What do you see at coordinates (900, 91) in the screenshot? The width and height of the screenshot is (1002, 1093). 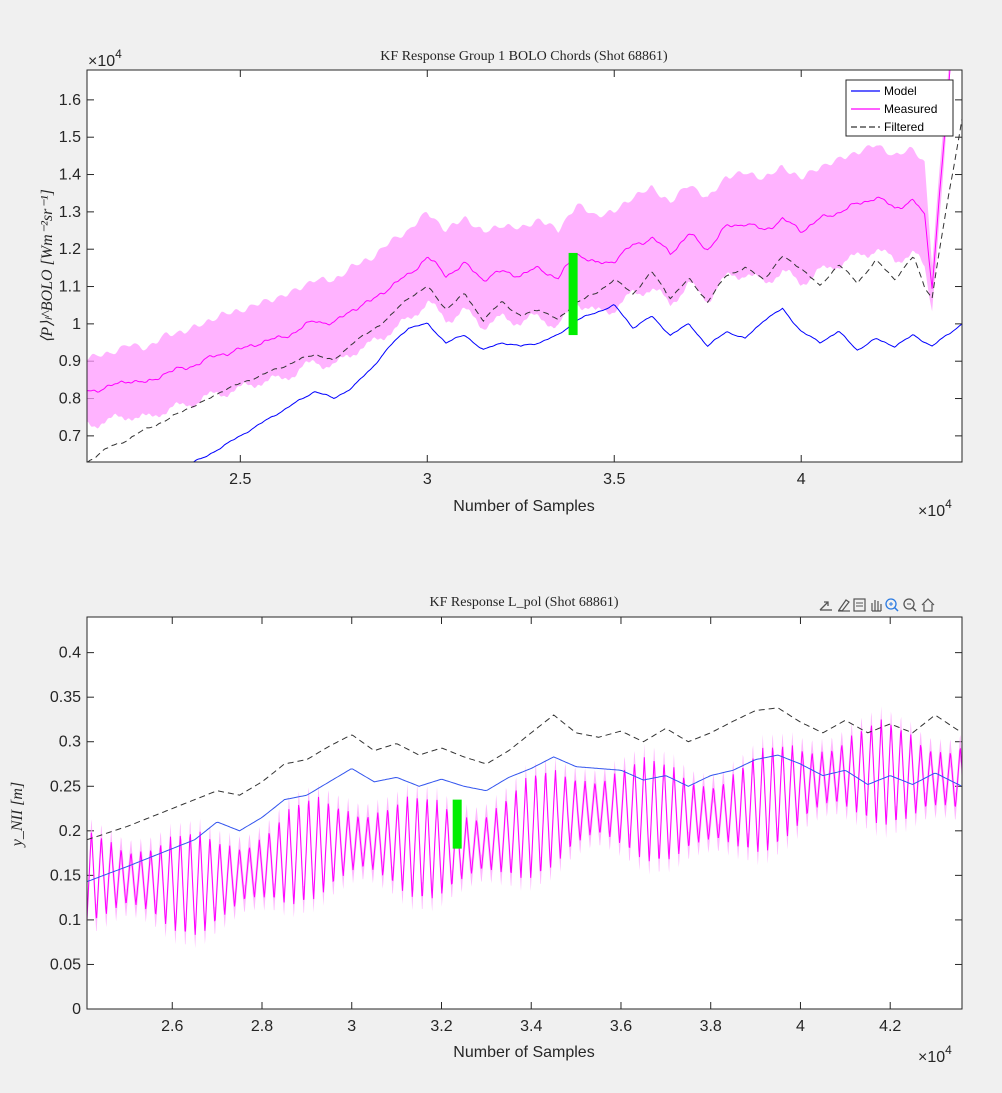 I see `legend-model-label: Model` at bounding box center [900, 91].